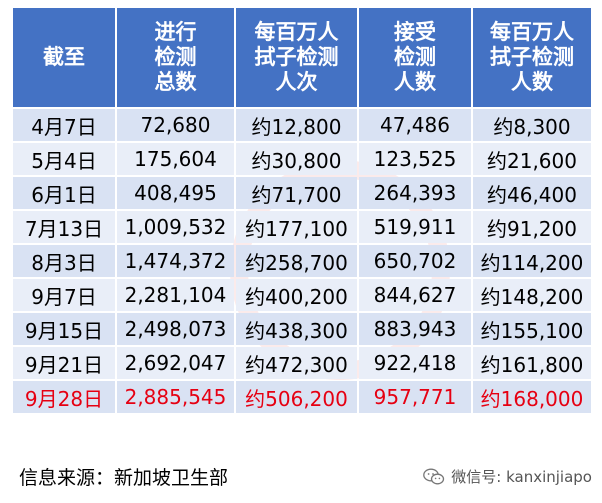 This screenshot has height=503, width=602. What do you see at coordinates (296, 363) in the screenshot?
I see `cell-swabs-per-million: 约472,300` at bounding box center [296, 363].